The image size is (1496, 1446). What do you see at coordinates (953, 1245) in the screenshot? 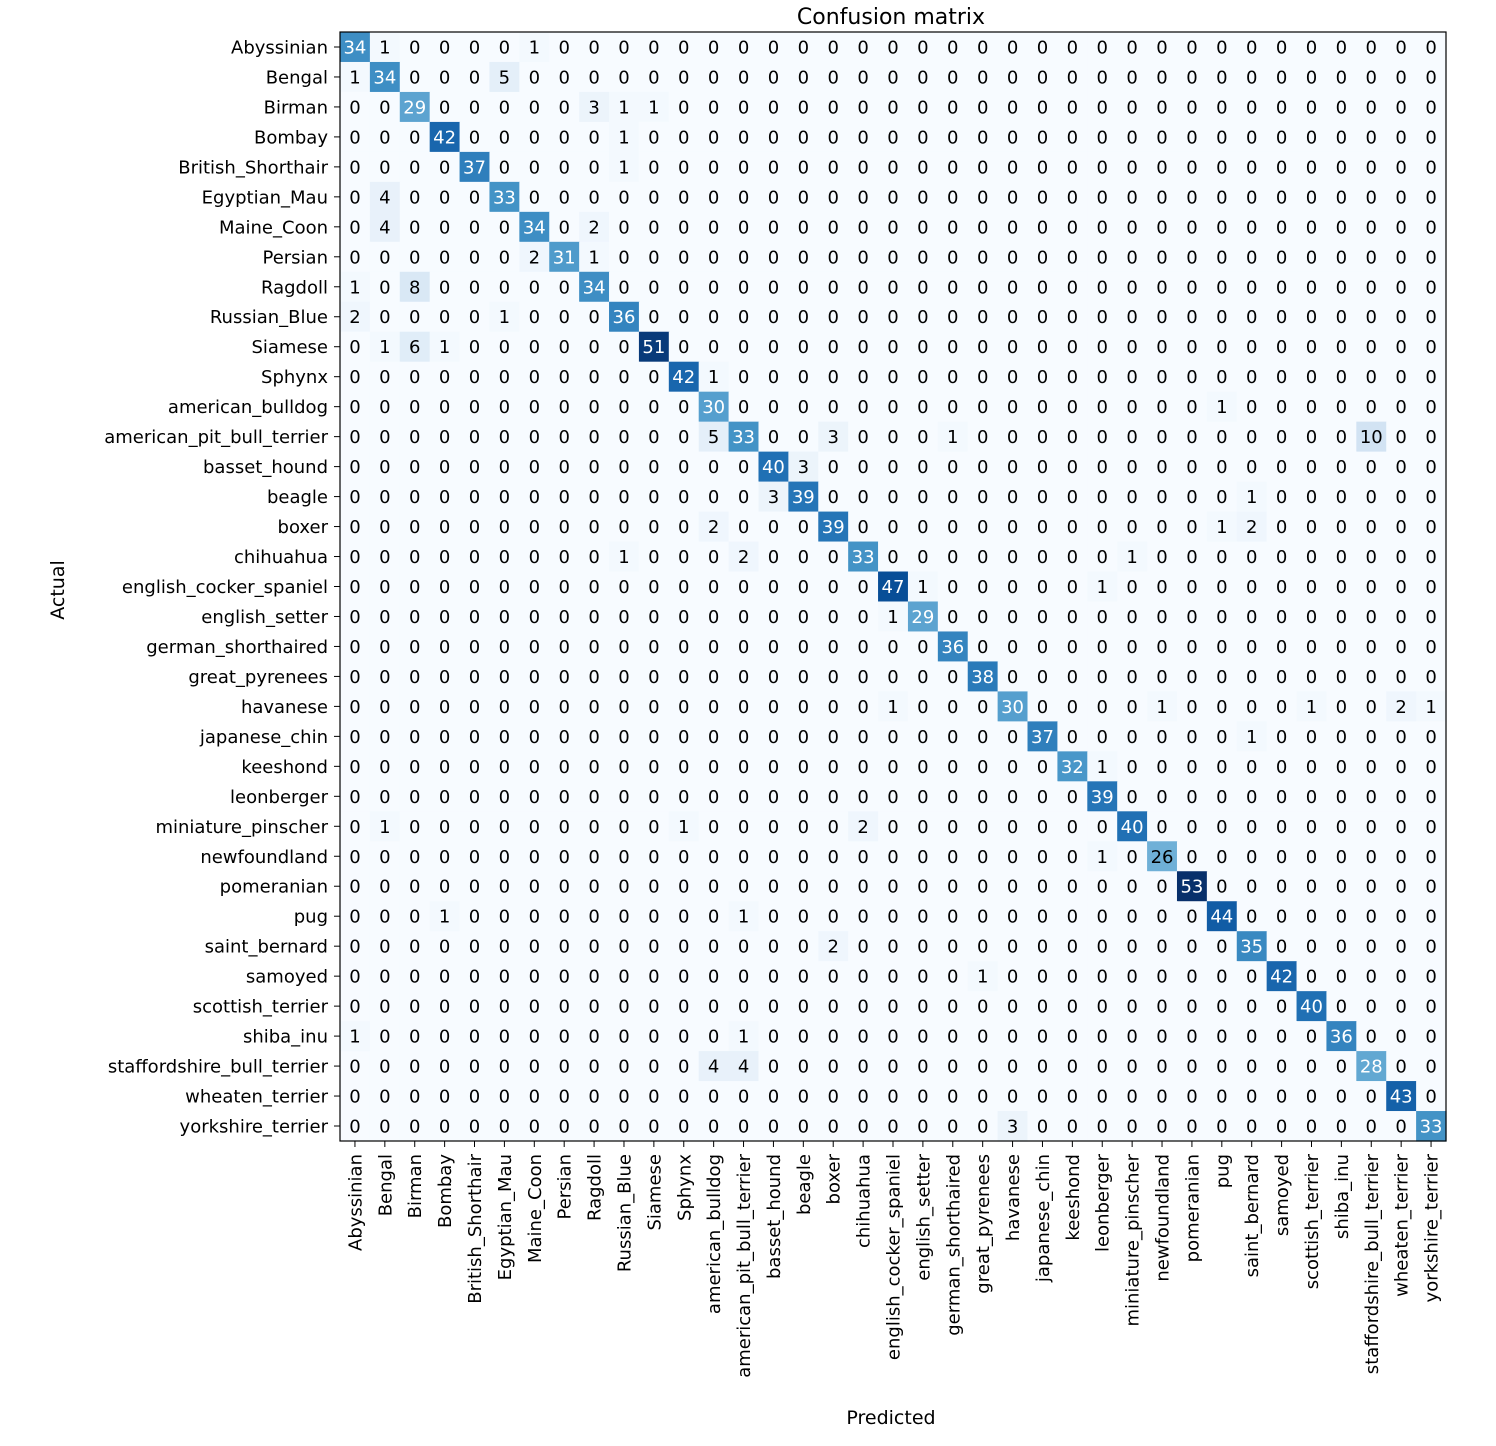
I see `x-tick-label: german_shorthaired` at bounding box center [953, 1245].